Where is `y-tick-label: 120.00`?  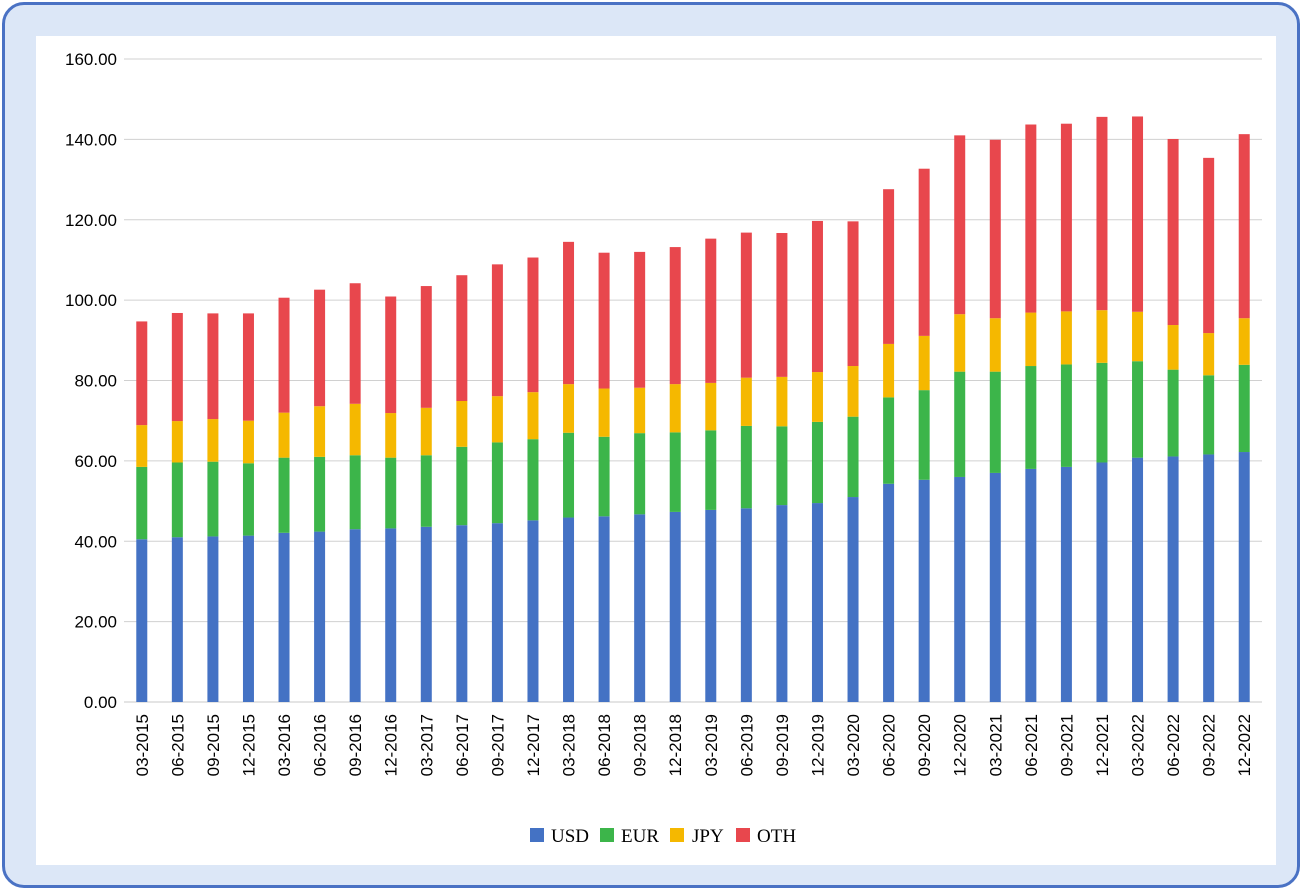
y-tick-label: 120.00 is located at coordinates (91, 220).